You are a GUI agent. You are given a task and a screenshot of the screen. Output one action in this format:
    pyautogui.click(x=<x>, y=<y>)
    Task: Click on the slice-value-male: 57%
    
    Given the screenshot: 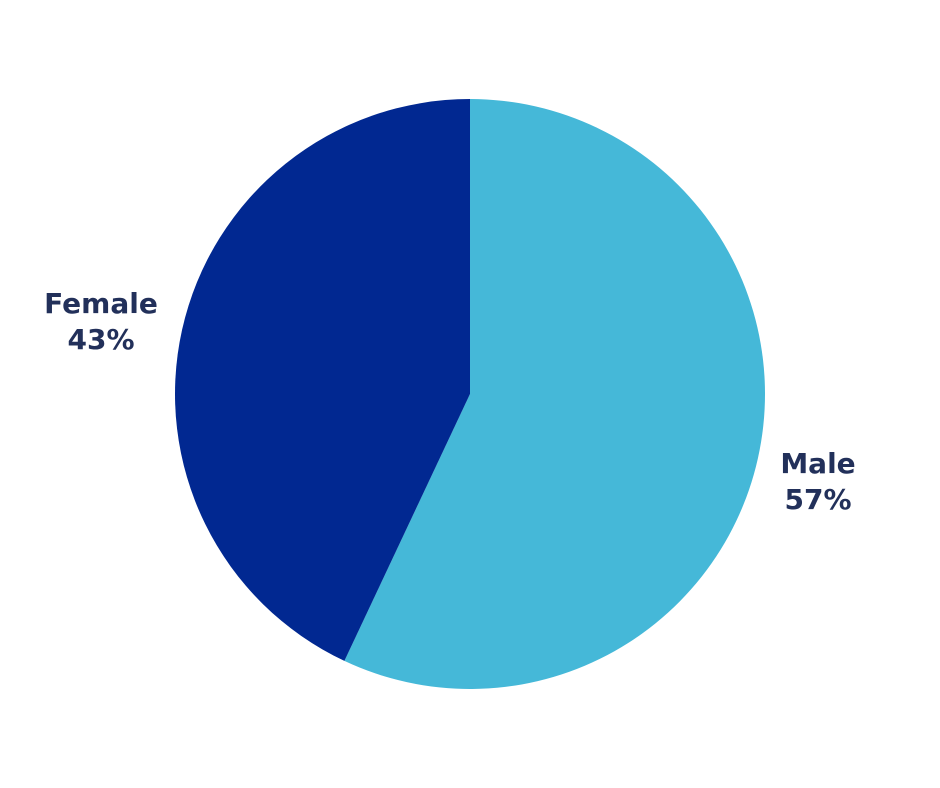 What is the action you would take?
    pyautogui.click(x=817, y=499)
    